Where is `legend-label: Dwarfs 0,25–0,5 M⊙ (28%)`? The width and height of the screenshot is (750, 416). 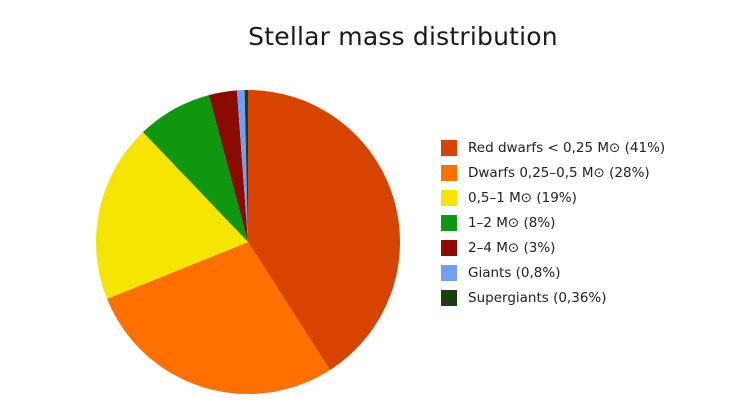 legend-label: Dwarfs 0,25–0,5 M⊙ (28%) is located at coordinates (559, 173).